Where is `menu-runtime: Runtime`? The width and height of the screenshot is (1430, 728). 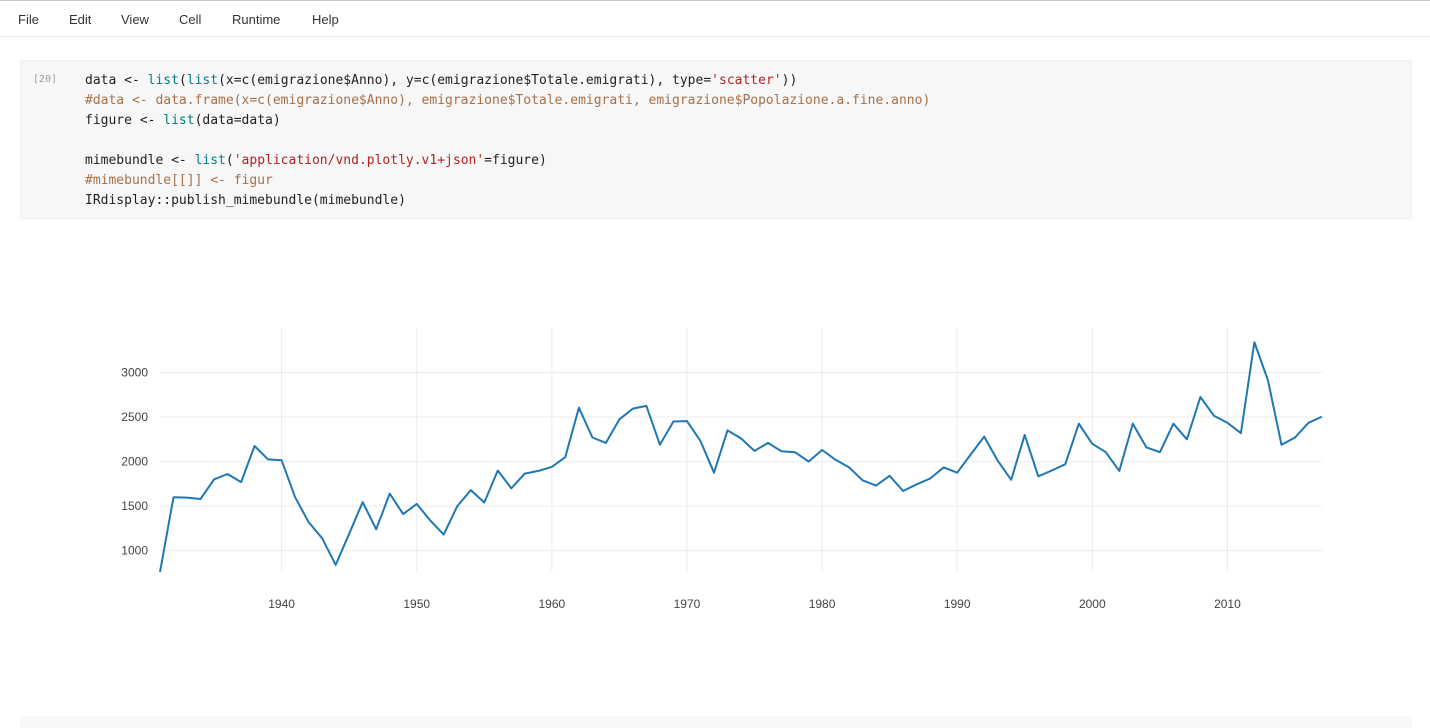
menu-runtime: Runtime is located at coordinates (256, 19).